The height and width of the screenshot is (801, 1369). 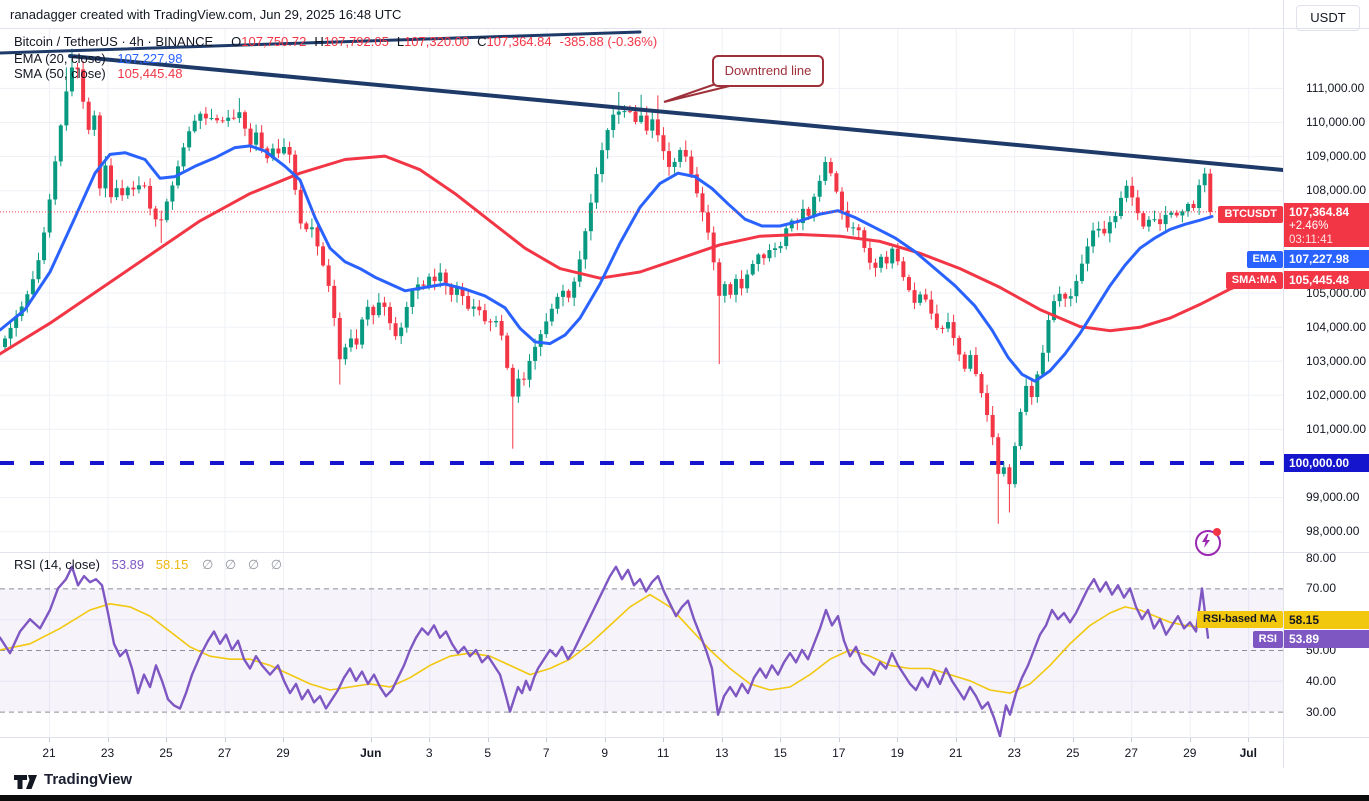 I want to click on rsi-ma-pill: RSI-based MA, so click(x=1240, y=619).